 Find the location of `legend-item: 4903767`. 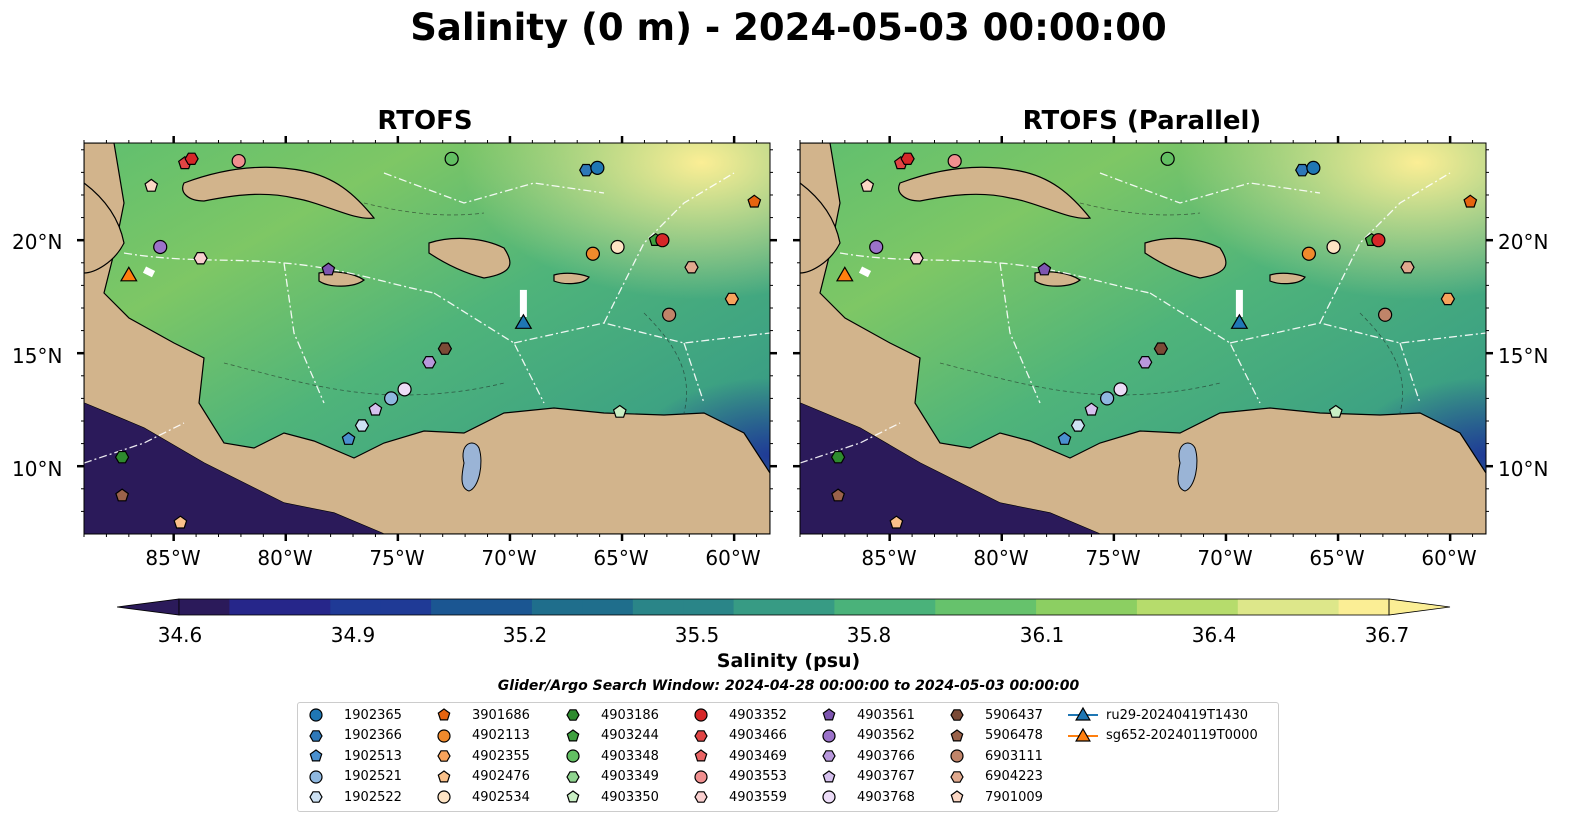

legend-item: 4903767 is located at coordinates (868, 777).